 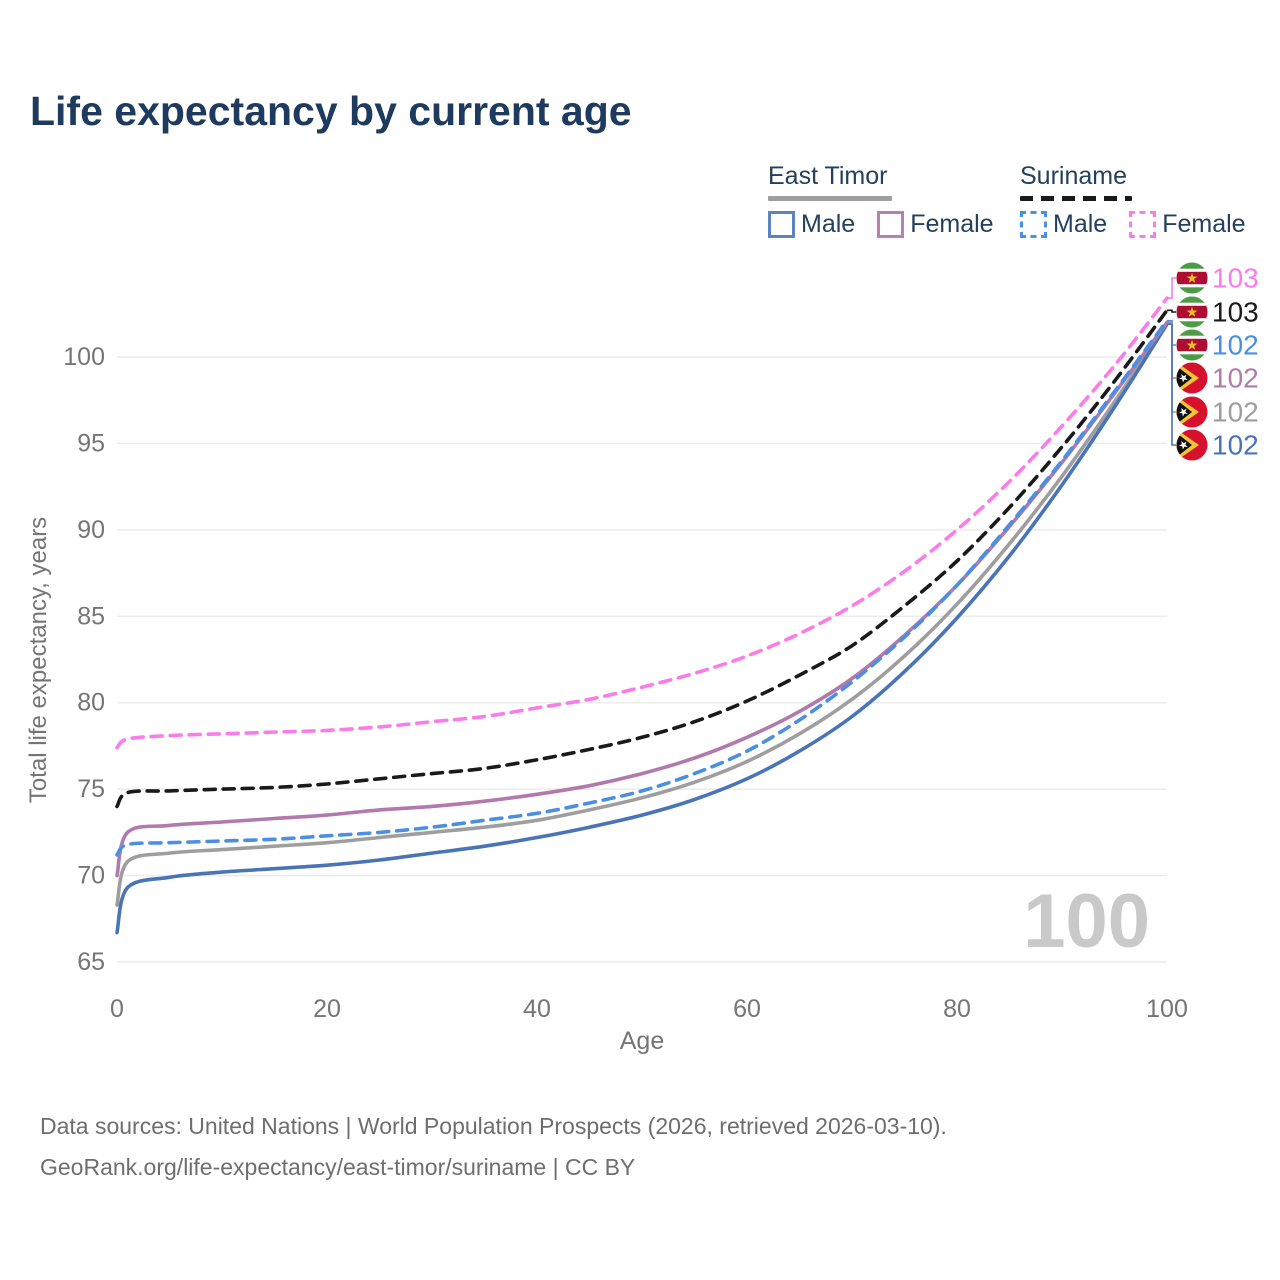 What do you see at coordinates (891, 224) in the screenshot?
I see `female-solid-swatch-icon` at bounding box center [891, 224].